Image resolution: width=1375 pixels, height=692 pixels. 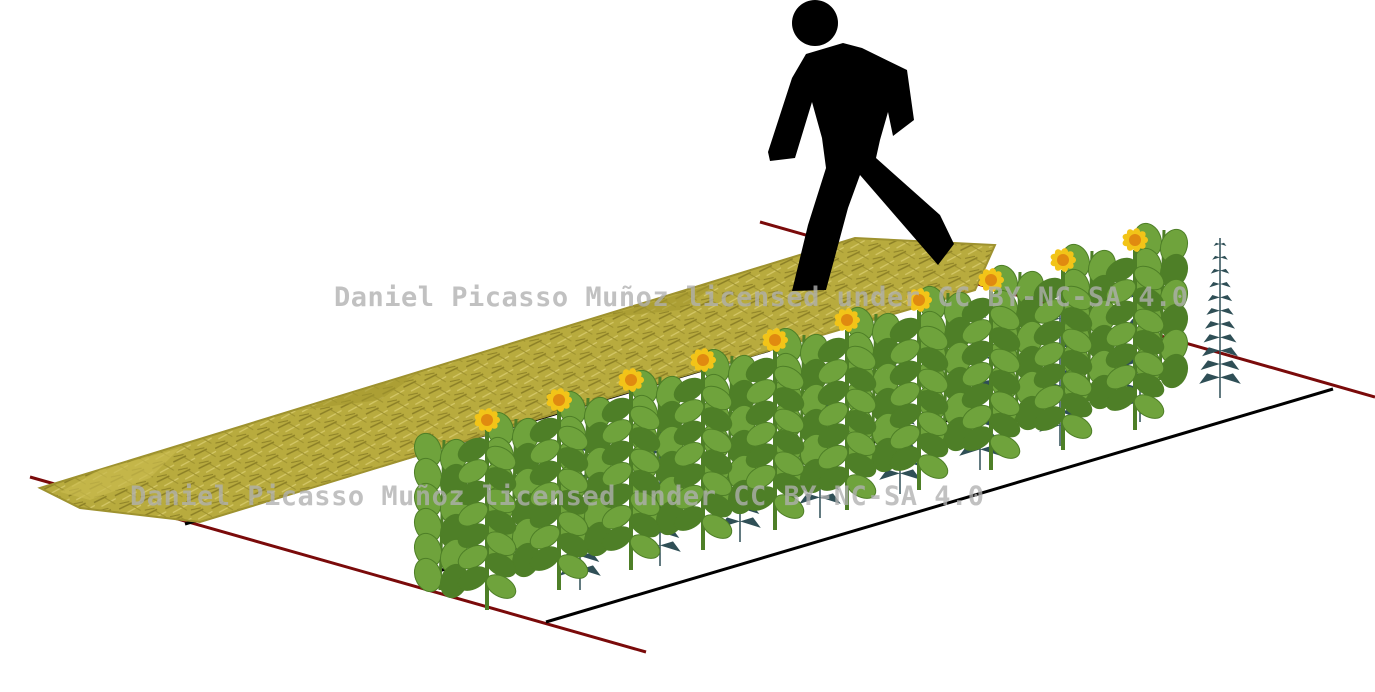 What do you see at coordinates (861, 145) in the screenshot?
I see `walking-person-icon` at bounding box center [861, 145].